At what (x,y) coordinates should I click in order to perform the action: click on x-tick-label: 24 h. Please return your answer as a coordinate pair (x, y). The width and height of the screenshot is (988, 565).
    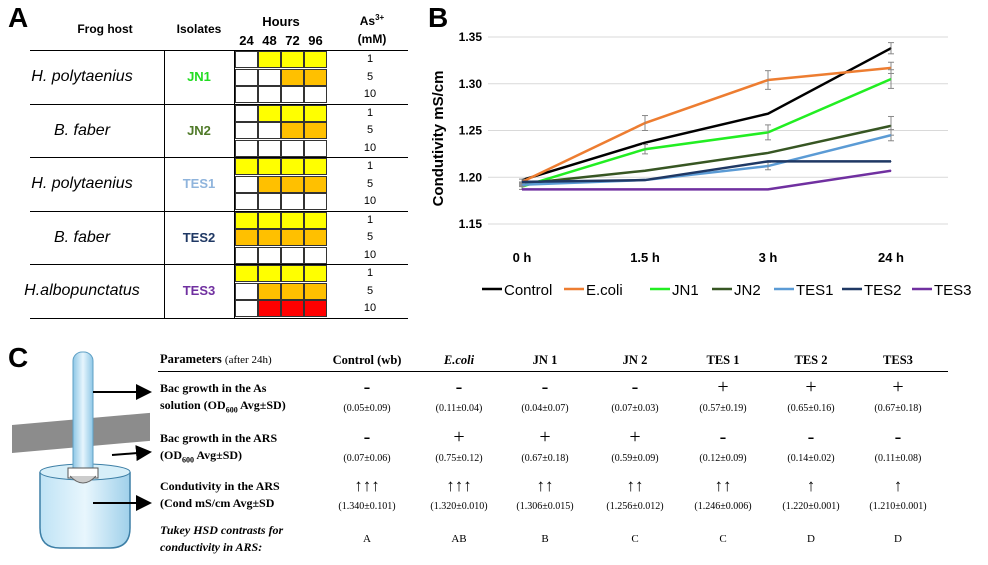
    Looking at the image, I should click on (891, 257).